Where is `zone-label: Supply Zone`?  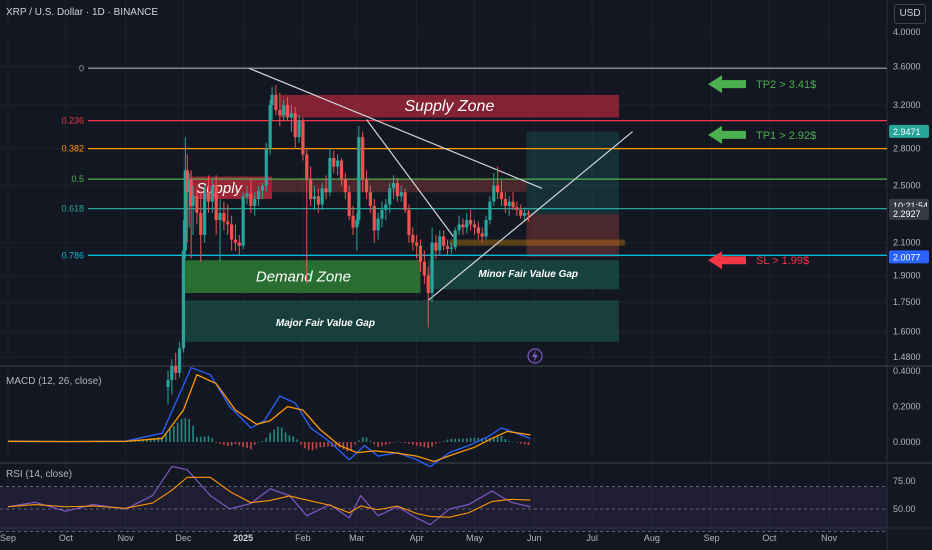 zone-label: Supply Zone is located at coordinates (450, 106).